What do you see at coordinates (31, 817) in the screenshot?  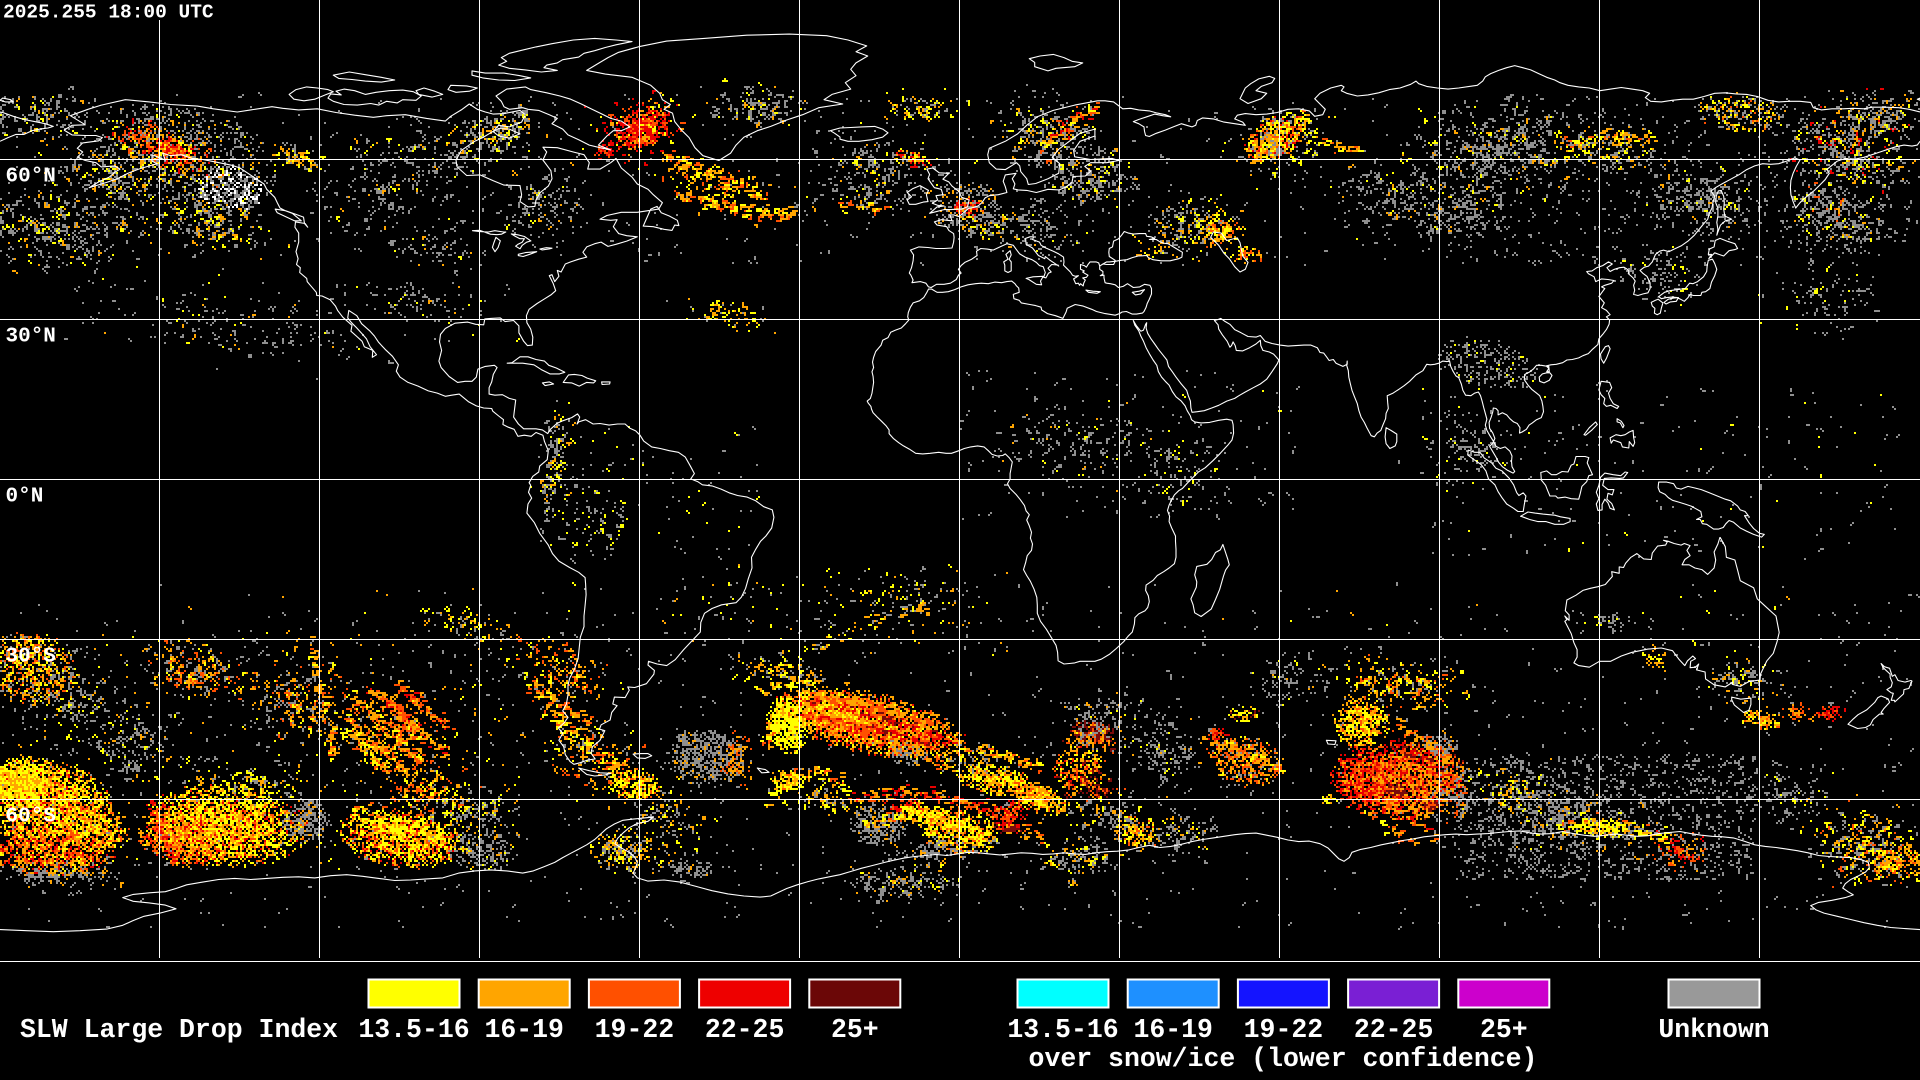 I see `svg-text: 60°S` at bounding box center [31, 817].